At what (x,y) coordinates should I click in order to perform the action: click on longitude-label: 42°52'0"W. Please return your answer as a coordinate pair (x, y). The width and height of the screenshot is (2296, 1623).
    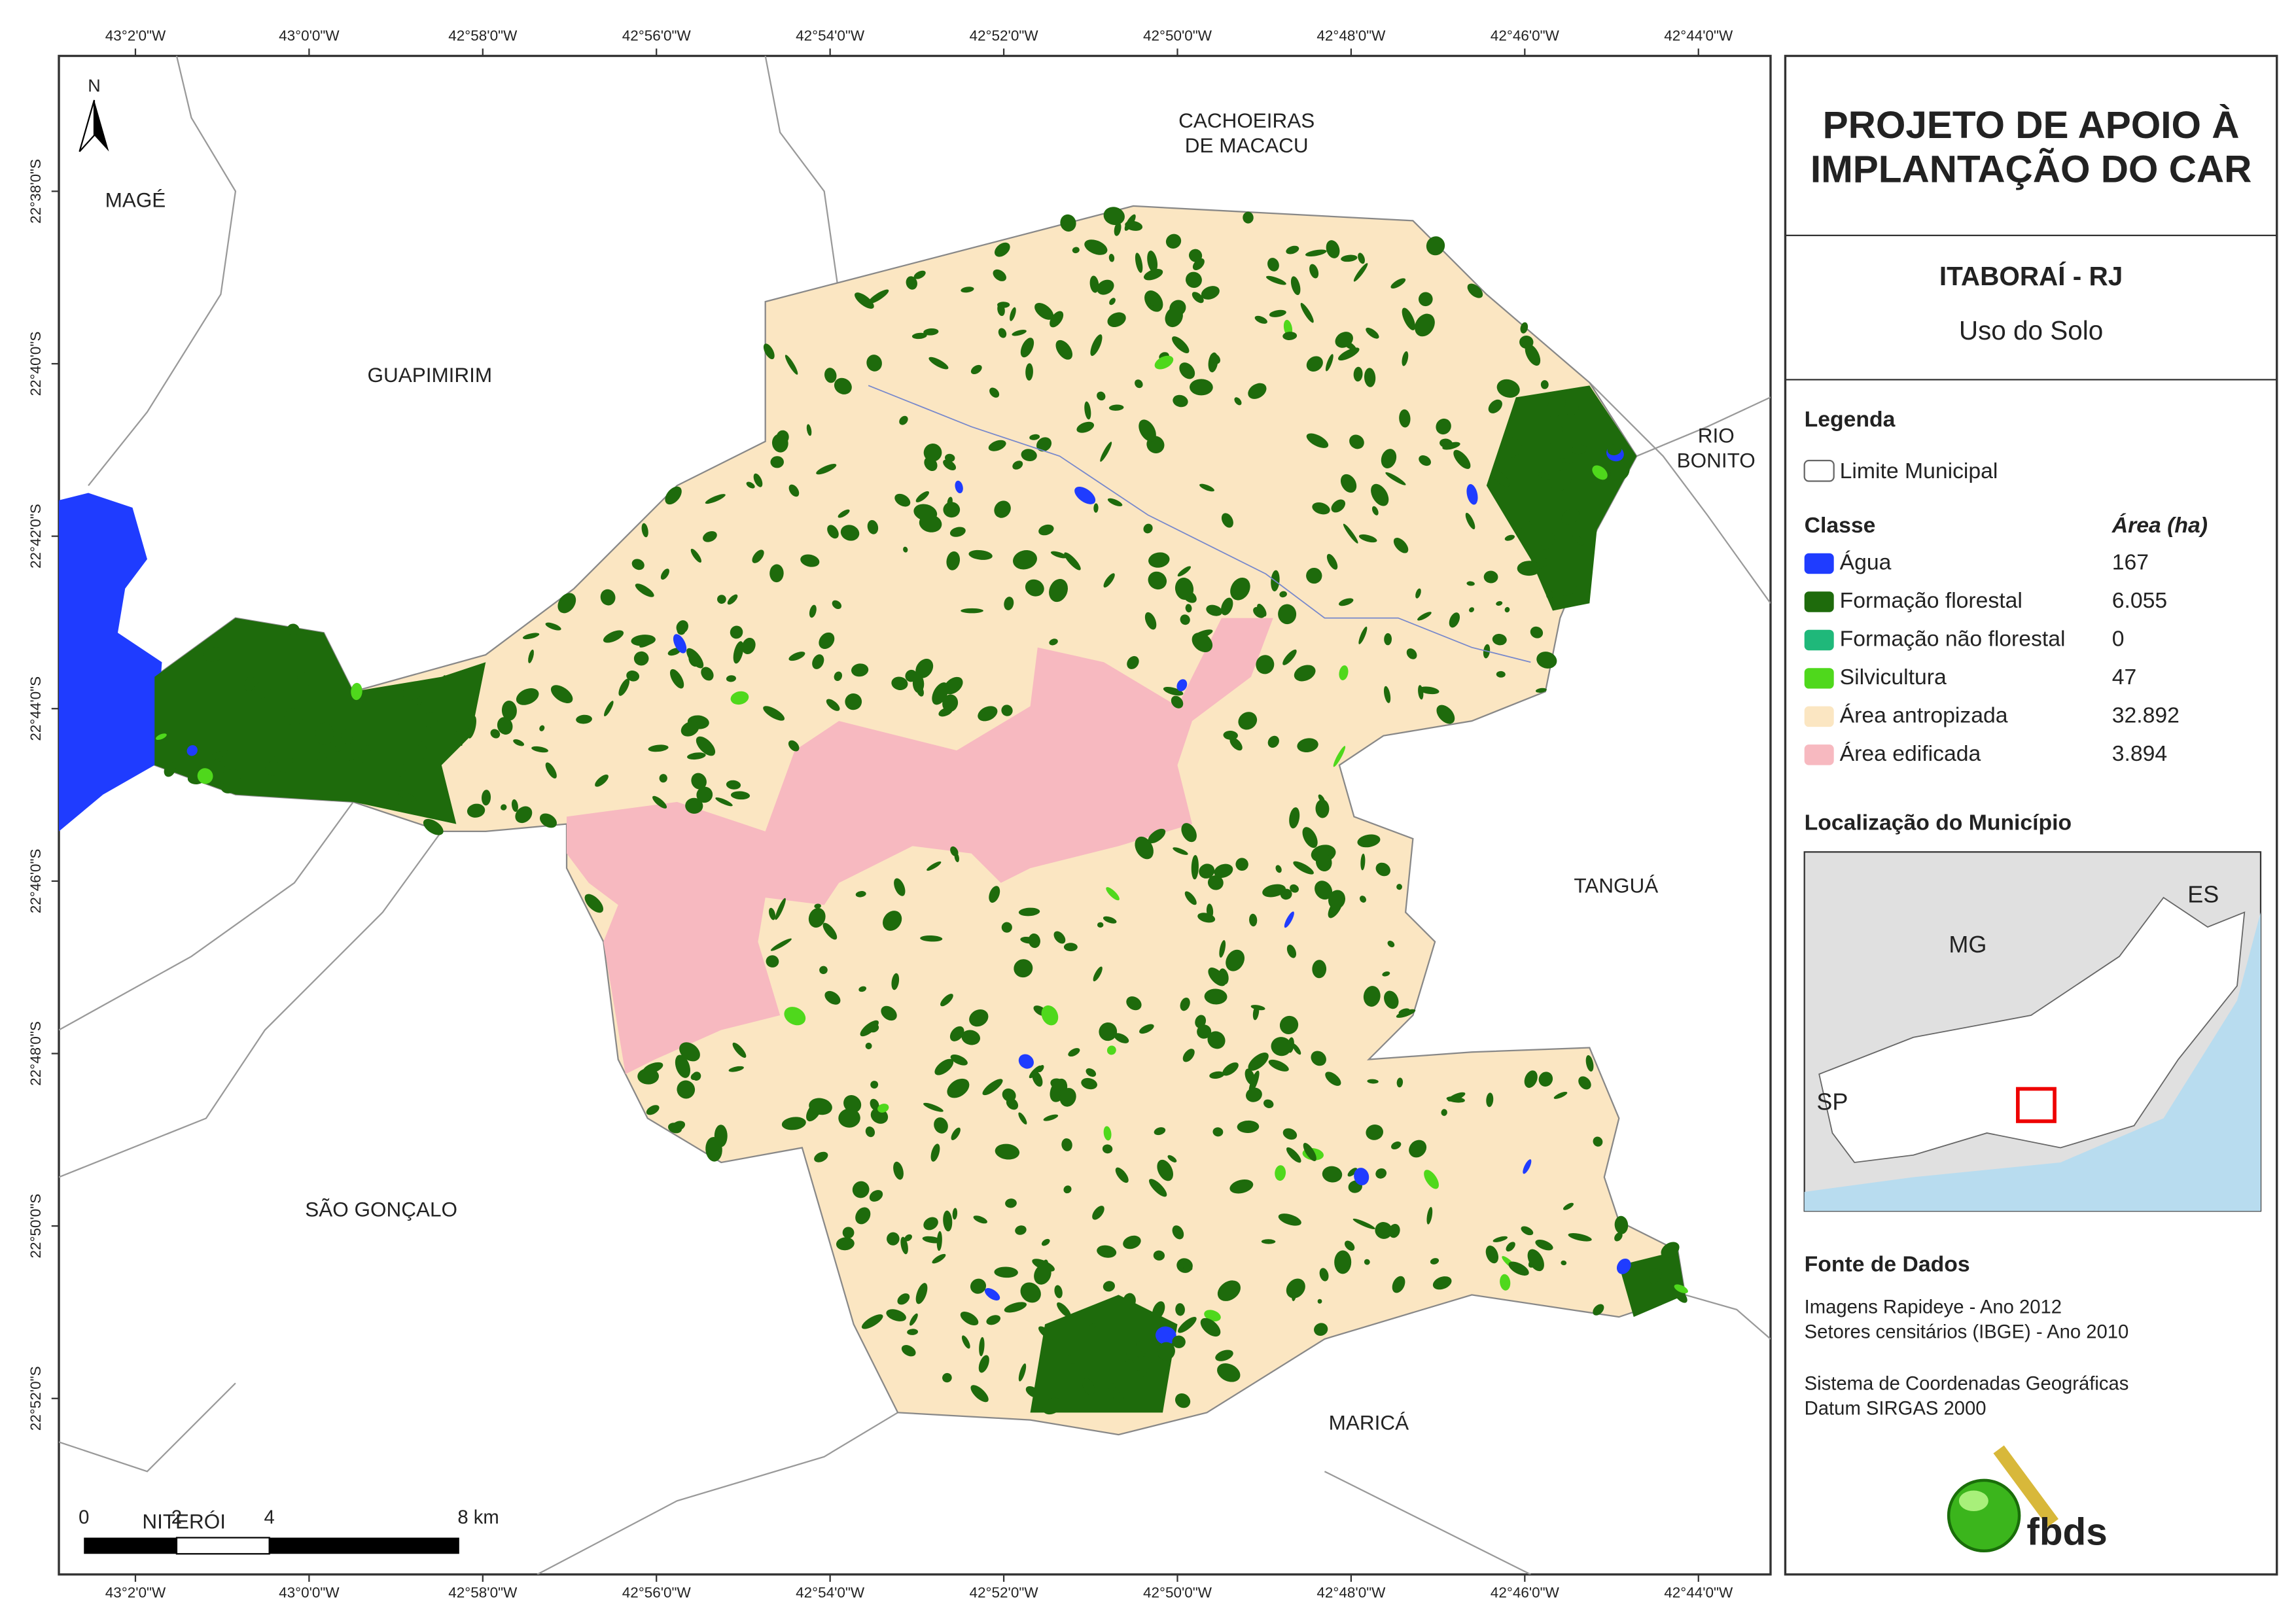
    Looking at the image, I should click on (1004, 1592).